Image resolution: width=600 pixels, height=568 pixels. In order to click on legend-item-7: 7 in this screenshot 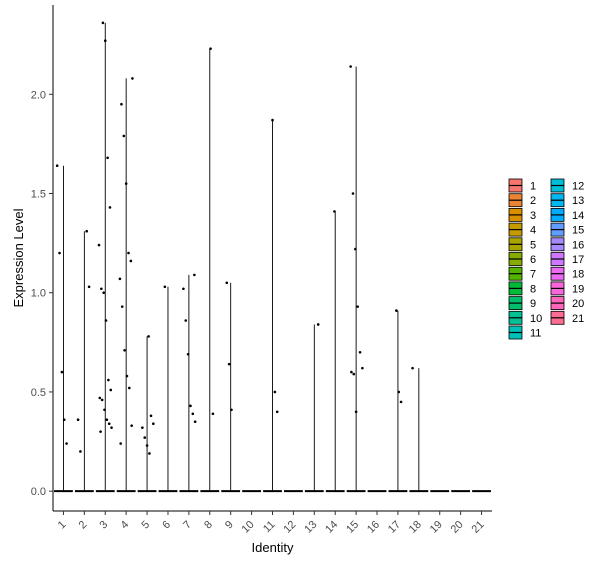, I will do `click(522, 273)`.